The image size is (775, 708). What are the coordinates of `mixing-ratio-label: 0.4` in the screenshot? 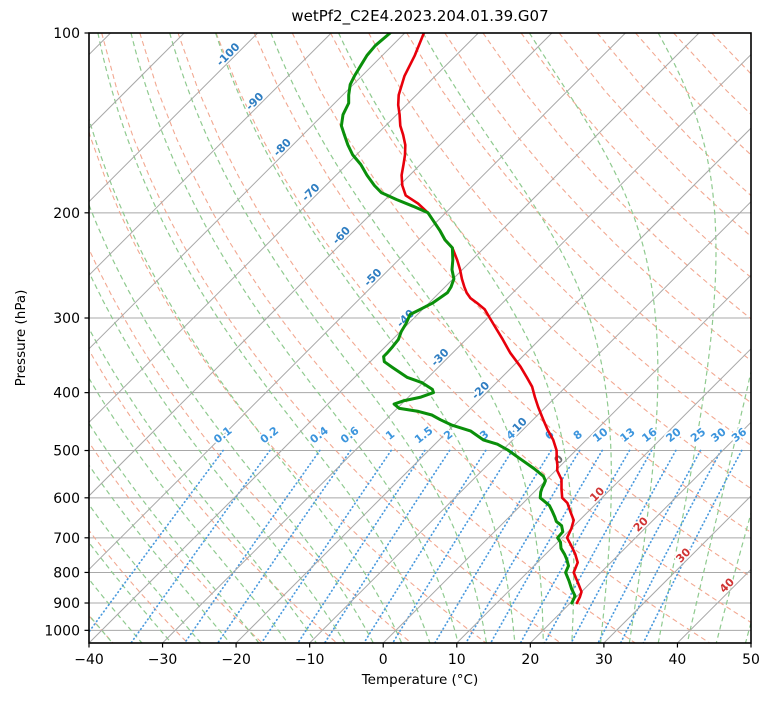 It's located at (320, 435).